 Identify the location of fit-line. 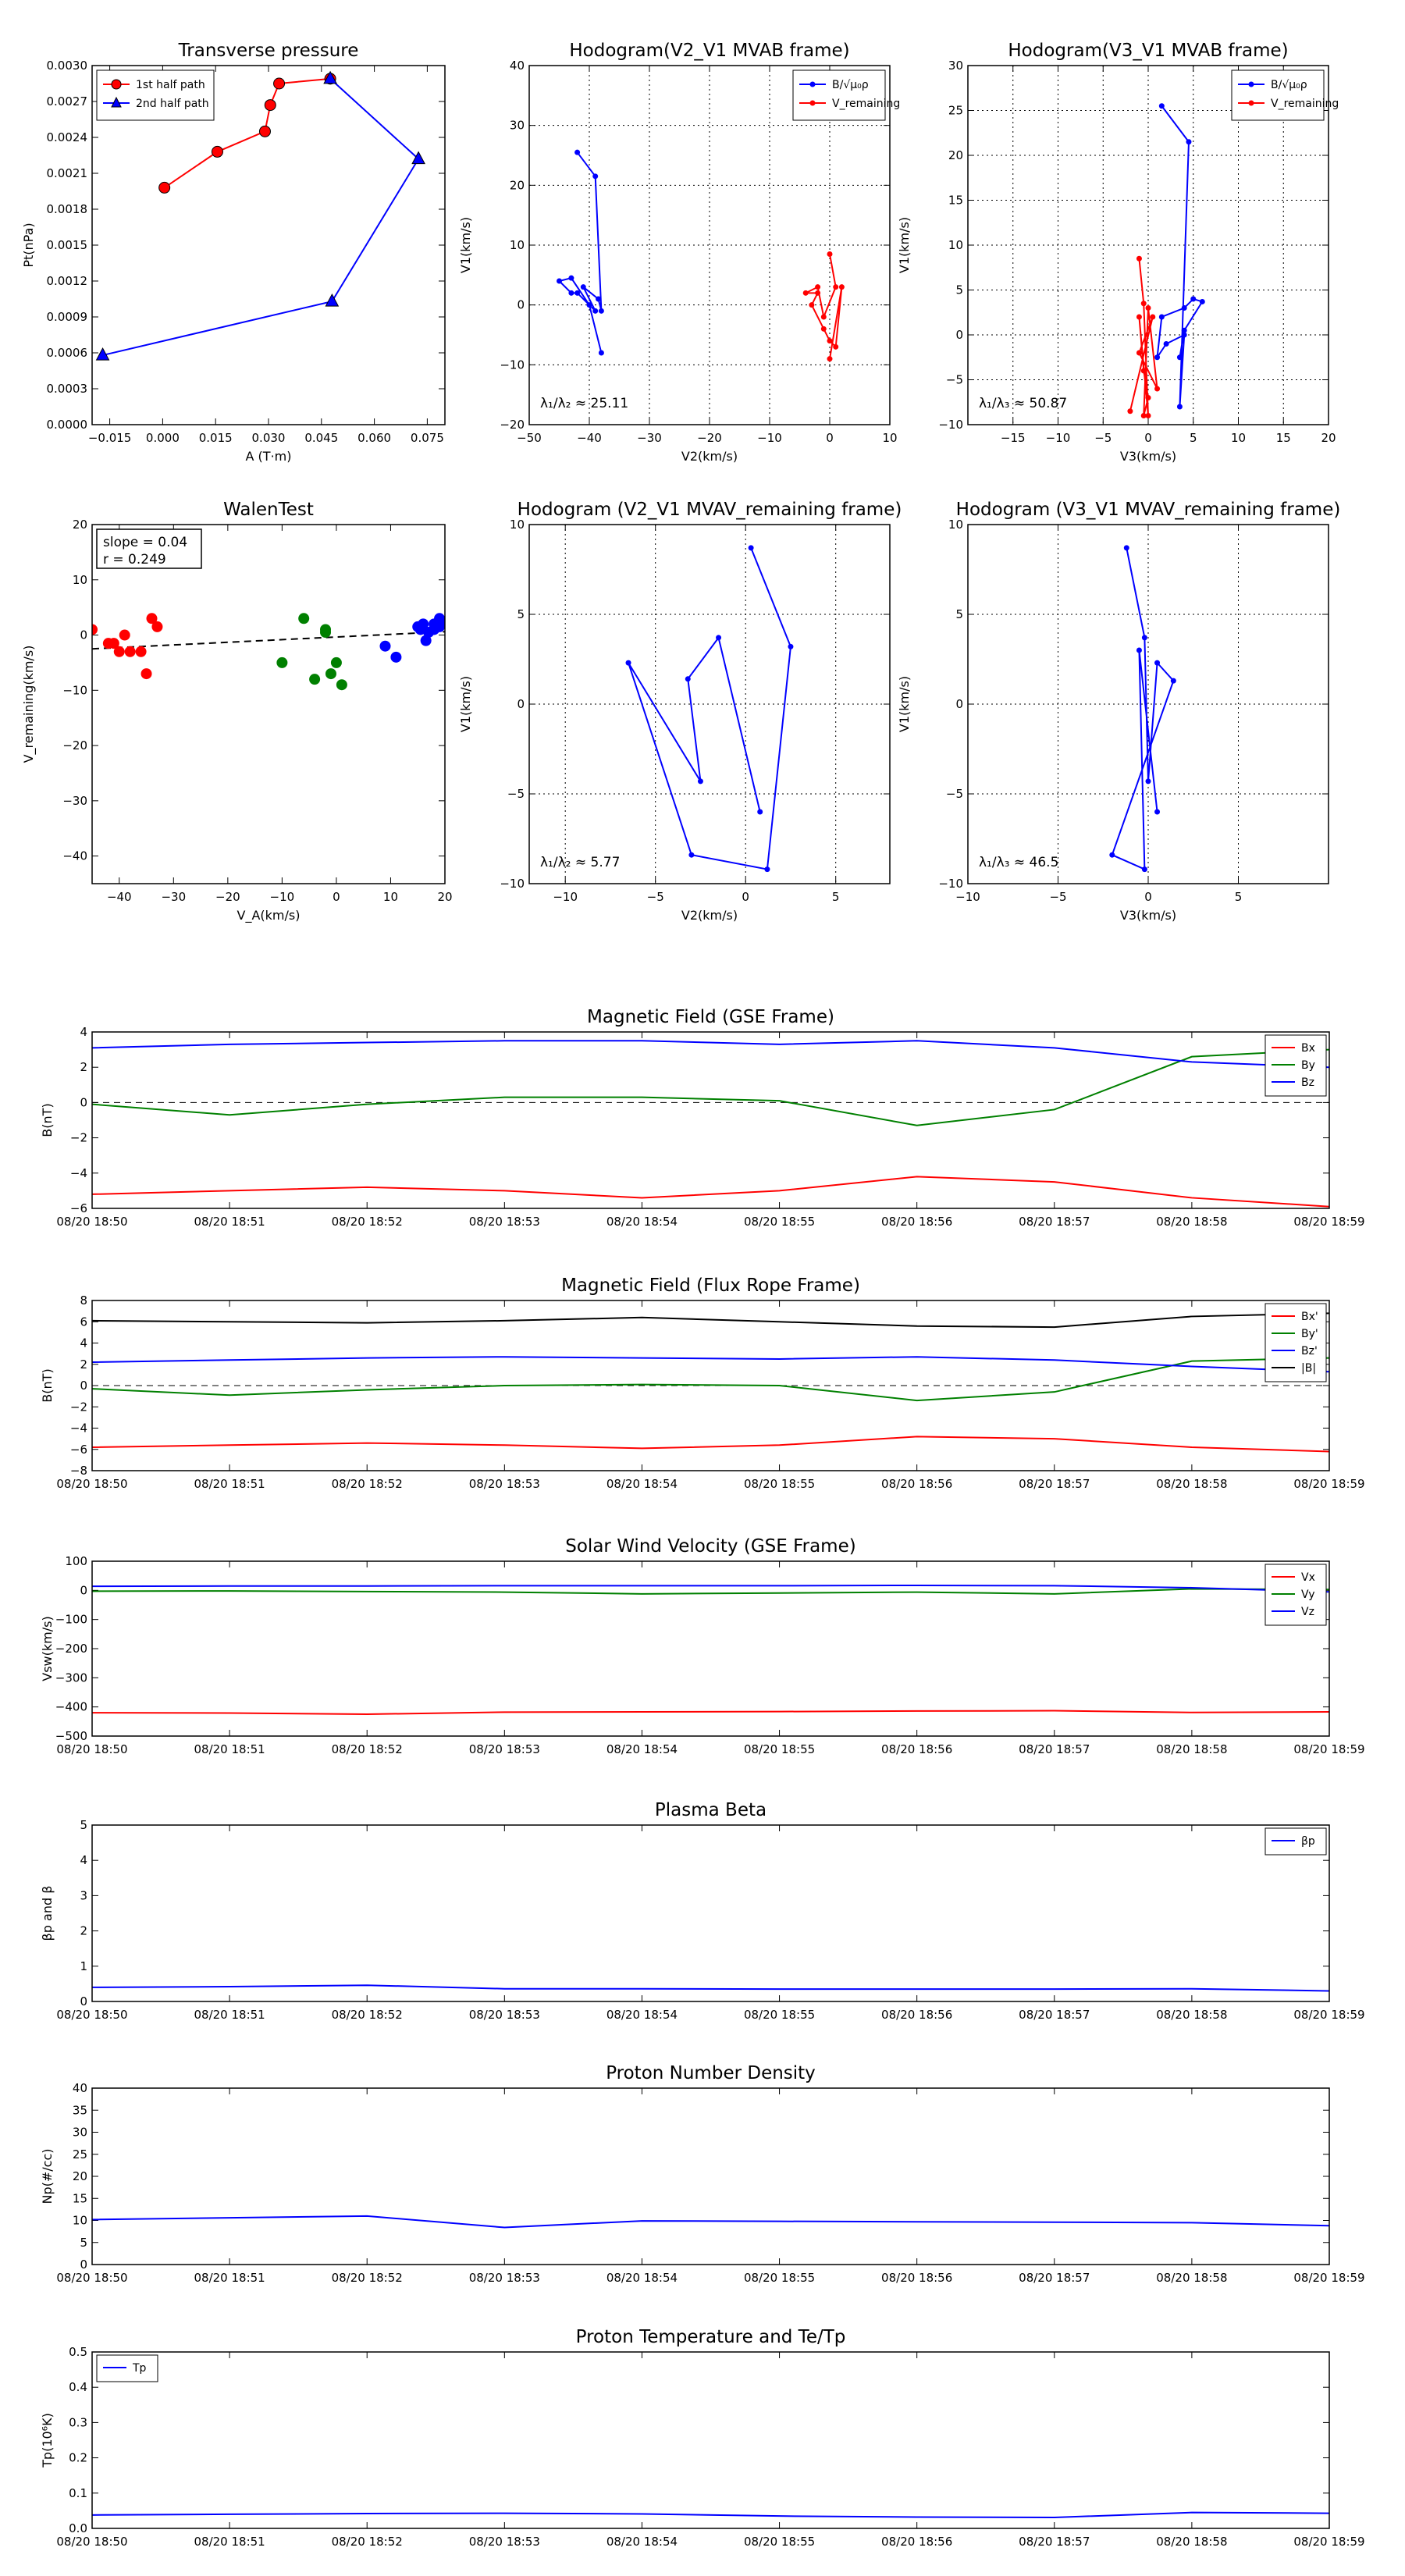
(269, 640).